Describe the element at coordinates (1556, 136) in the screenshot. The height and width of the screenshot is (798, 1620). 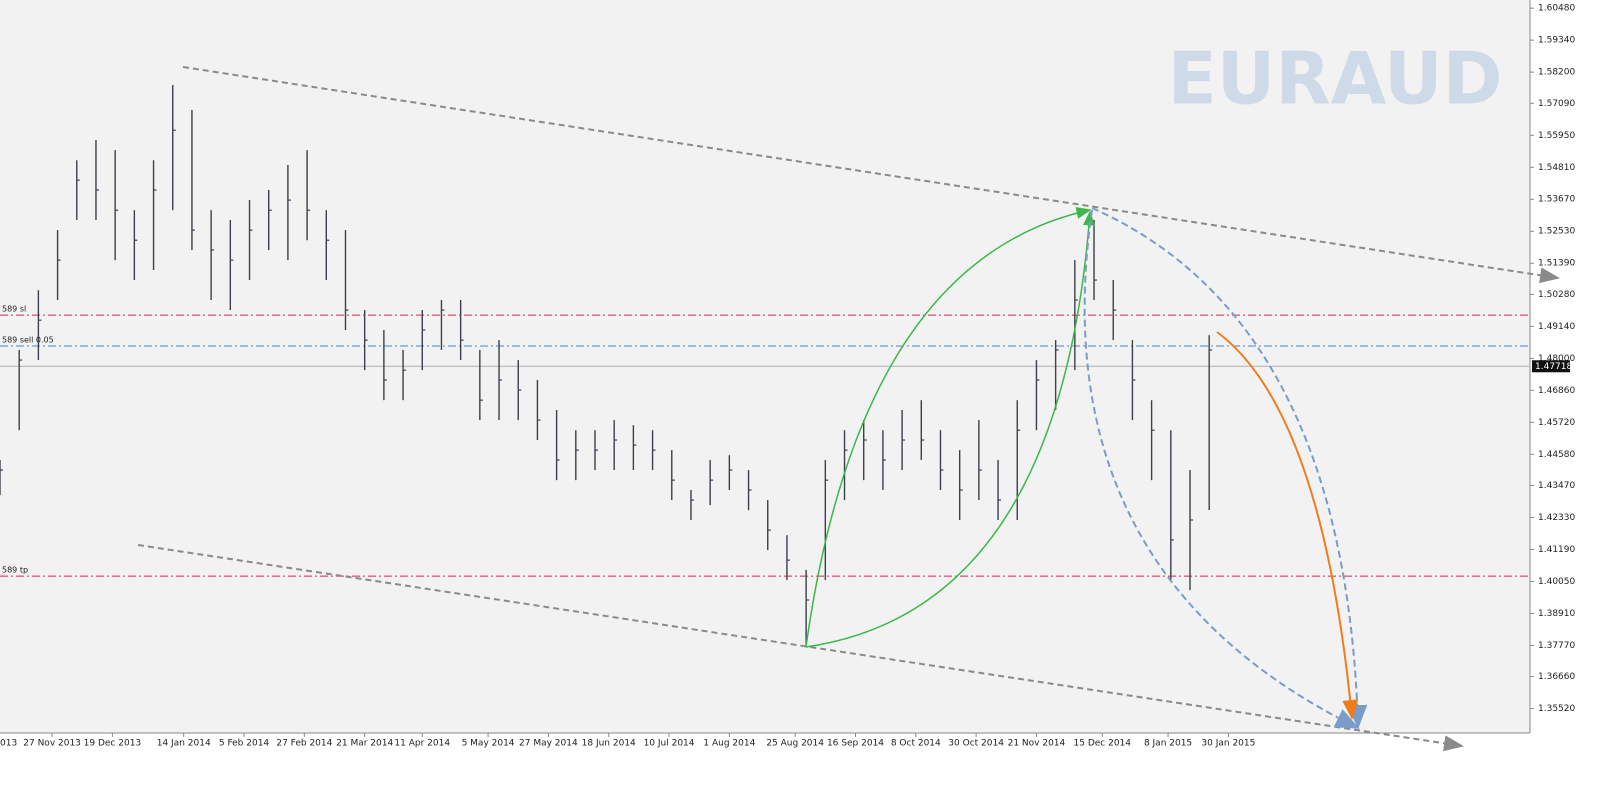
I see `y-tick-label: 1.55950` at that location.